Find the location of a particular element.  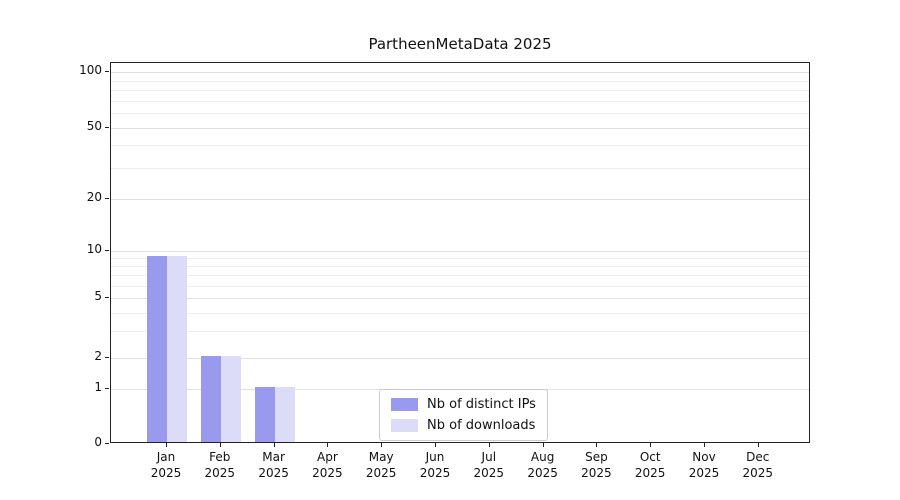

x-tick-label: Apr 2025 is located at coordinates (327, 465).